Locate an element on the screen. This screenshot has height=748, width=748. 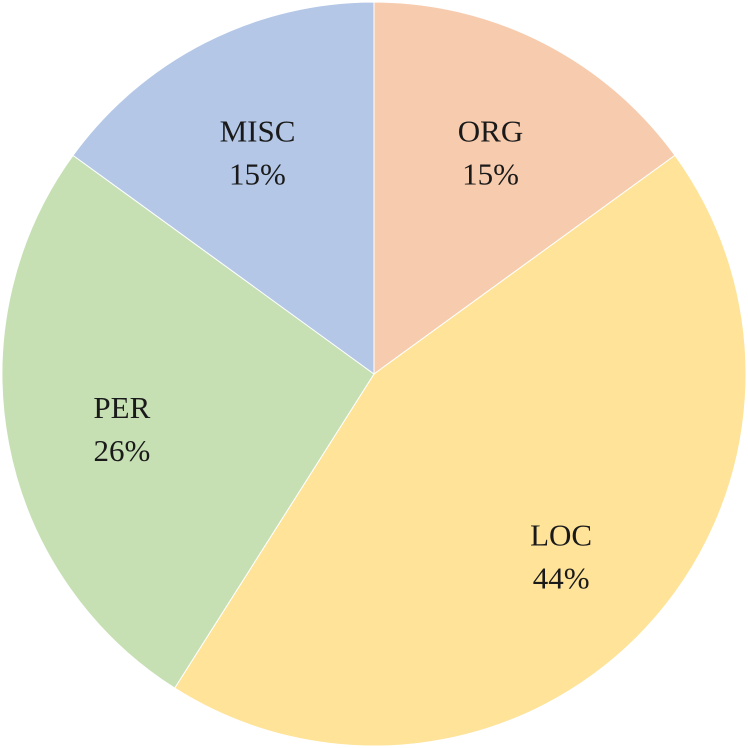
pie-percent-misc: 15% is located at coordinates (257, 173).